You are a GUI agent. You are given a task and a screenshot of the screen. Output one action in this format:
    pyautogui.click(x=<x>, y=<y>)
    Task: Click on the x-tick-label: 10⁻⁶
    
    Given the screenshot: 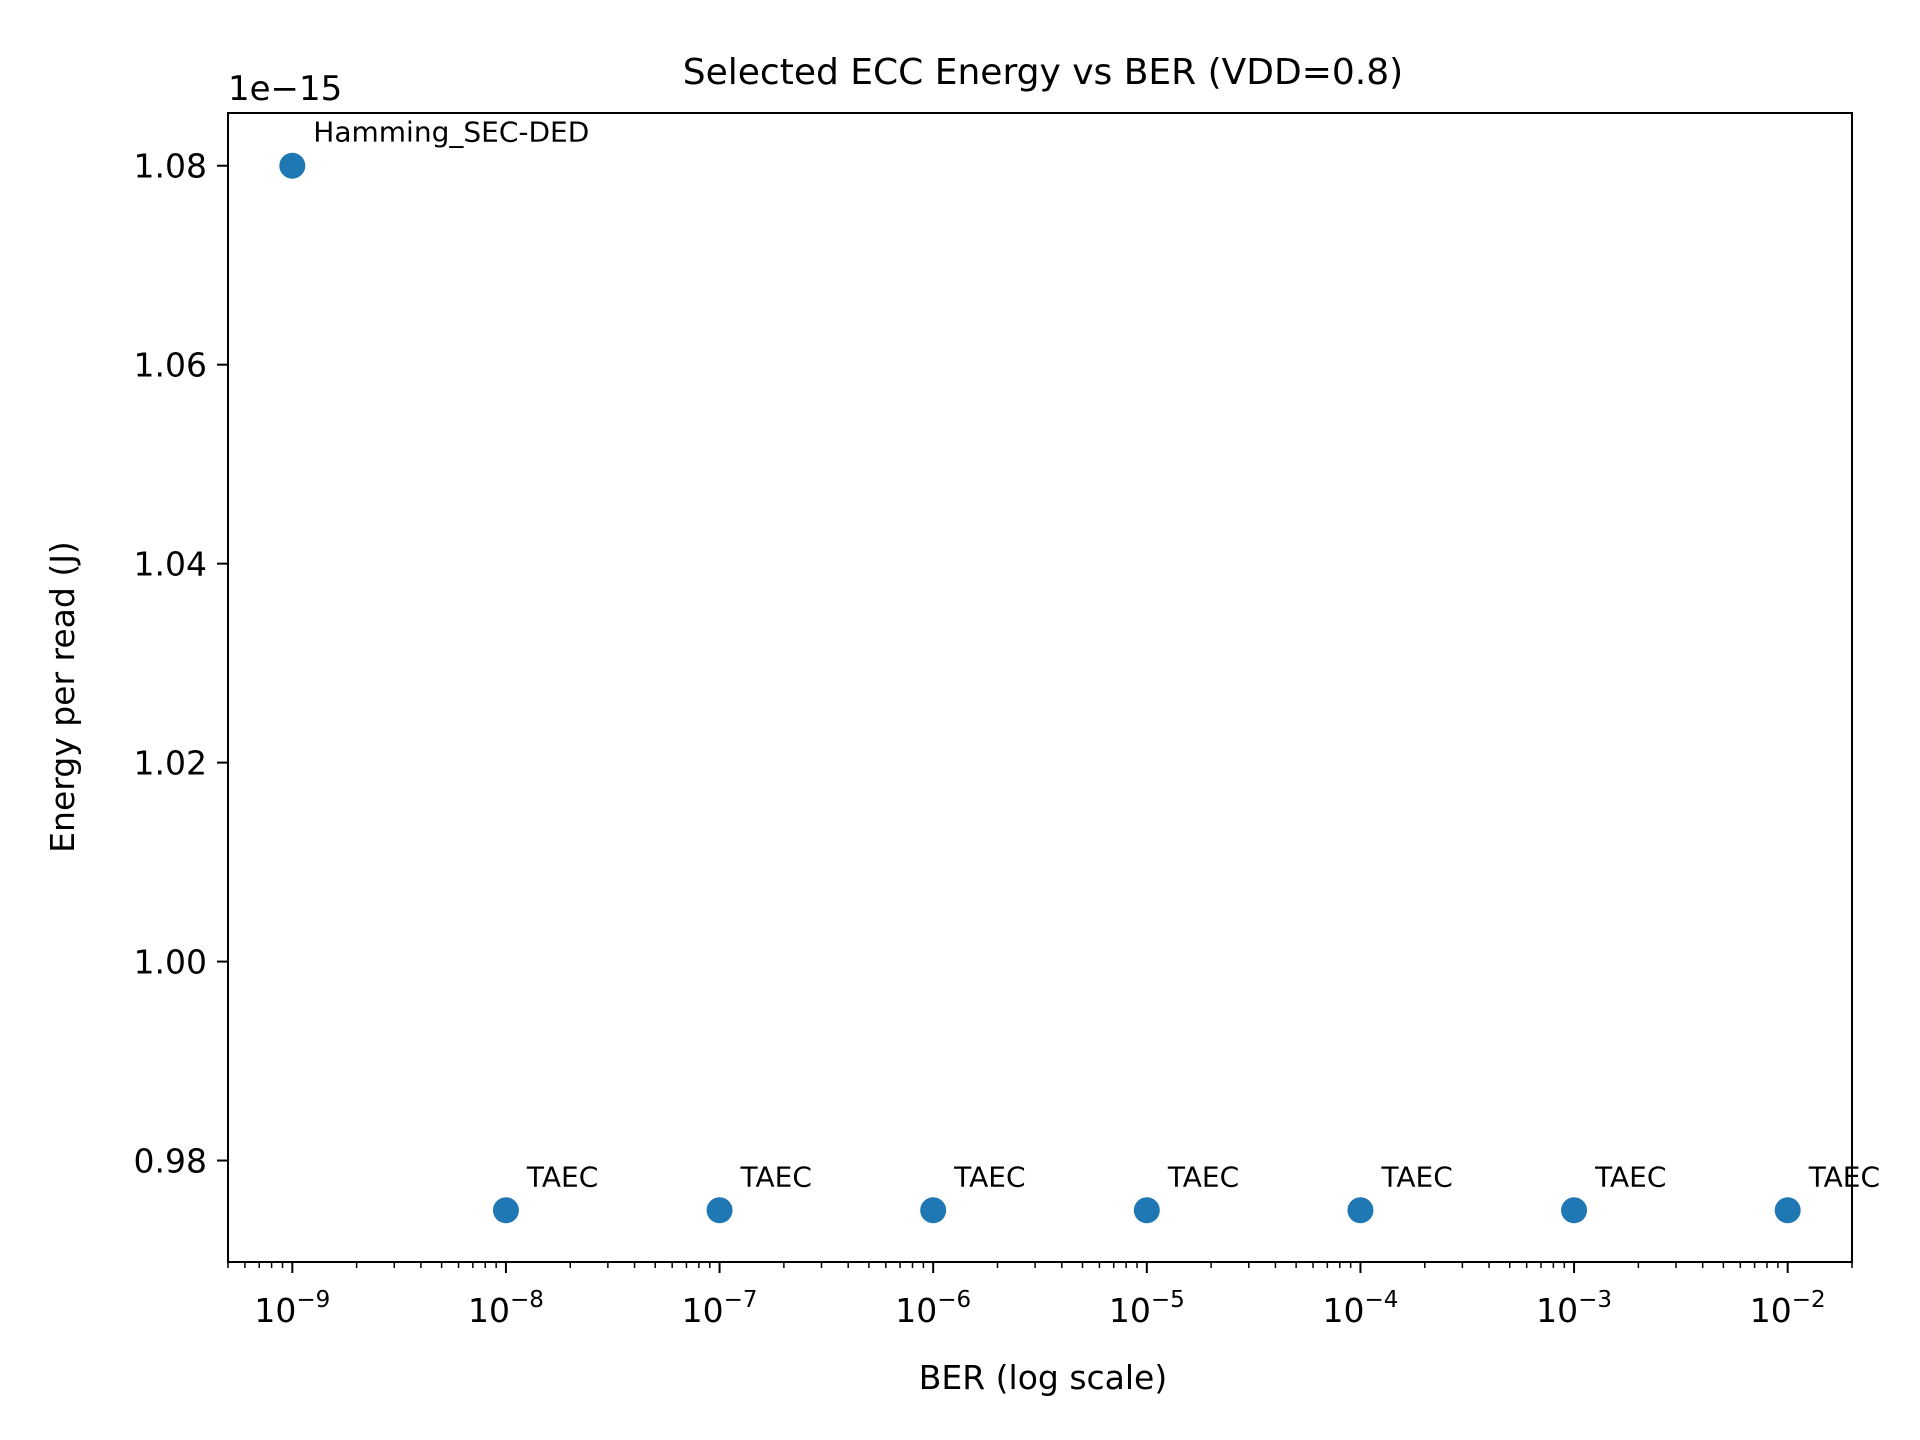 What is the action you would take?
    pyautogui.click(x=933, y=1308)
    